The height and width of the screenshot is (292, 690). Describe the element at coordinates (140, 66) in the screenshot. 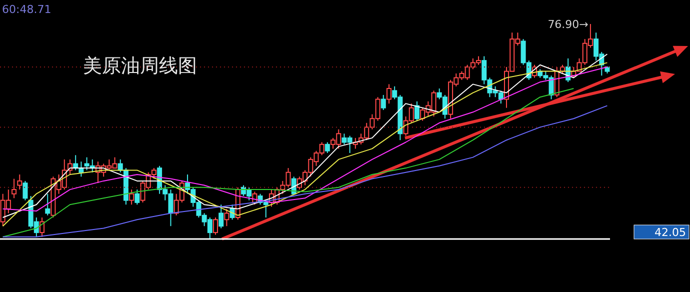

I see `text: 美原油周线图` at that location.